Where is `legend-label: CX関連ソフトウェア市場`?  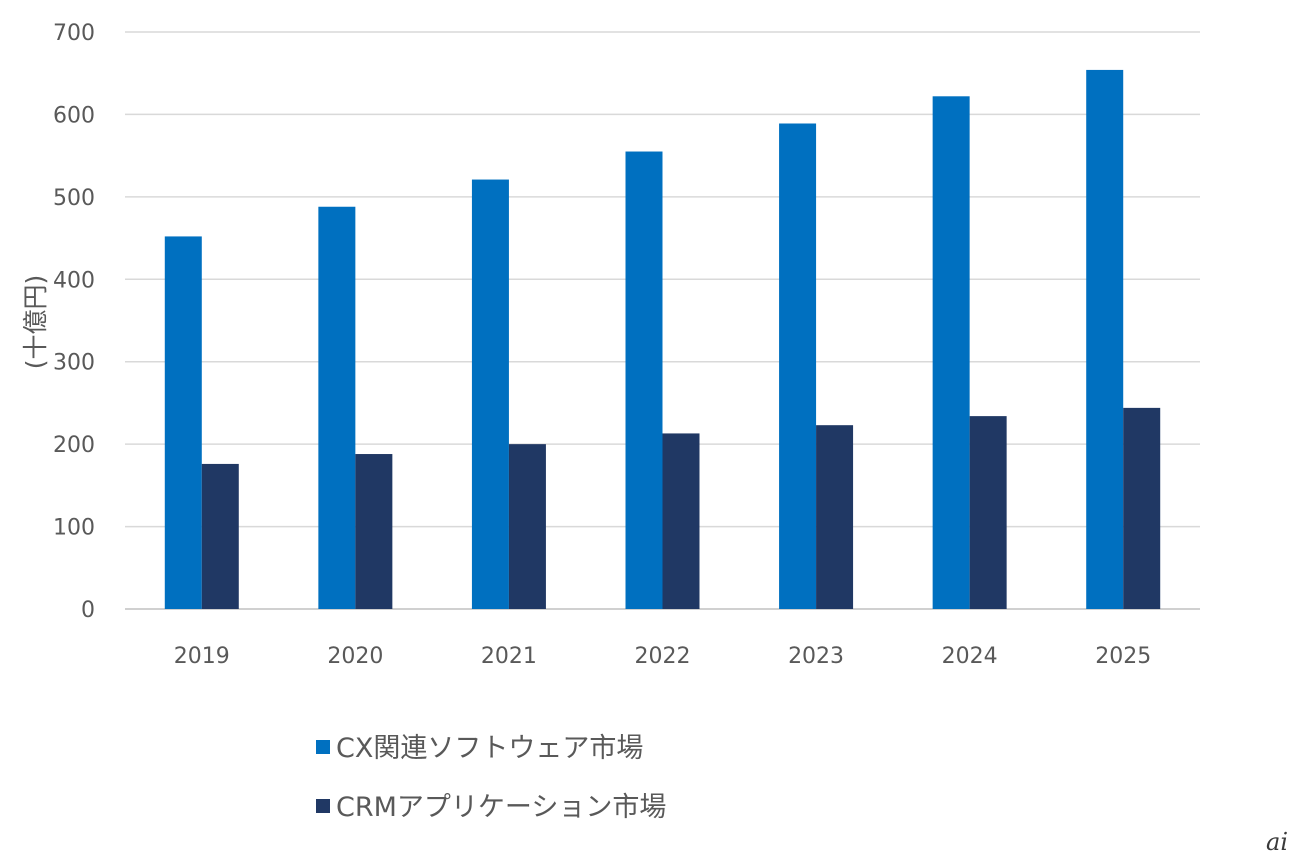
legend-label: CX関連ソフトウェア市場 is located at coordinates (489, 748).